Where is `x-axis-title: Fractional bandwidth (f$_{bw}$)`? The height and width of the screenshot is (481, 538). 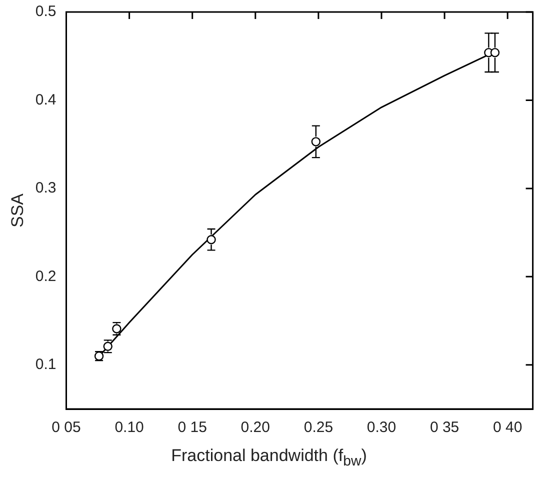 x-axis-title: Fractional bandwidth (f$_{bw}$) is located at coordinates (269, 458).